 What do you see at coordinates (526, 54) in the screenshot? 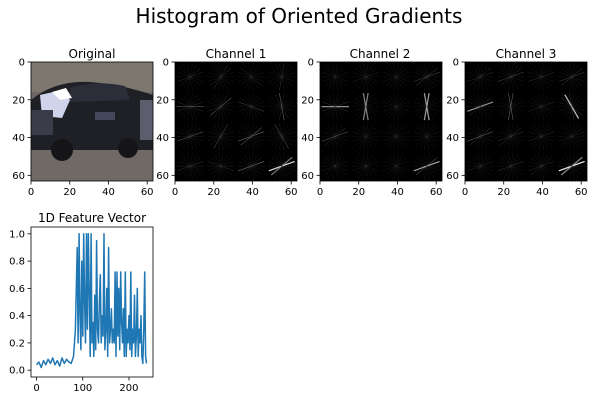
I see `panel-title-channel-3: Channel 3` at bounding box center [526, 54].